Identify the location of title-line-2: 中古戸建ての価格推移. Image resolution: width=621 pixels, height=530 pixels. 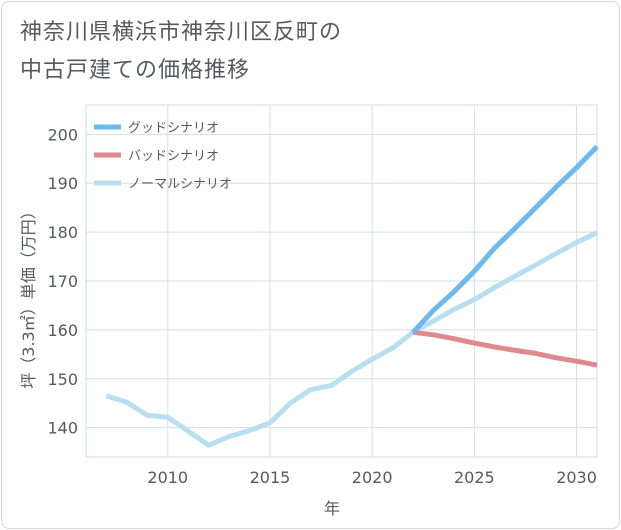
(135, 70).